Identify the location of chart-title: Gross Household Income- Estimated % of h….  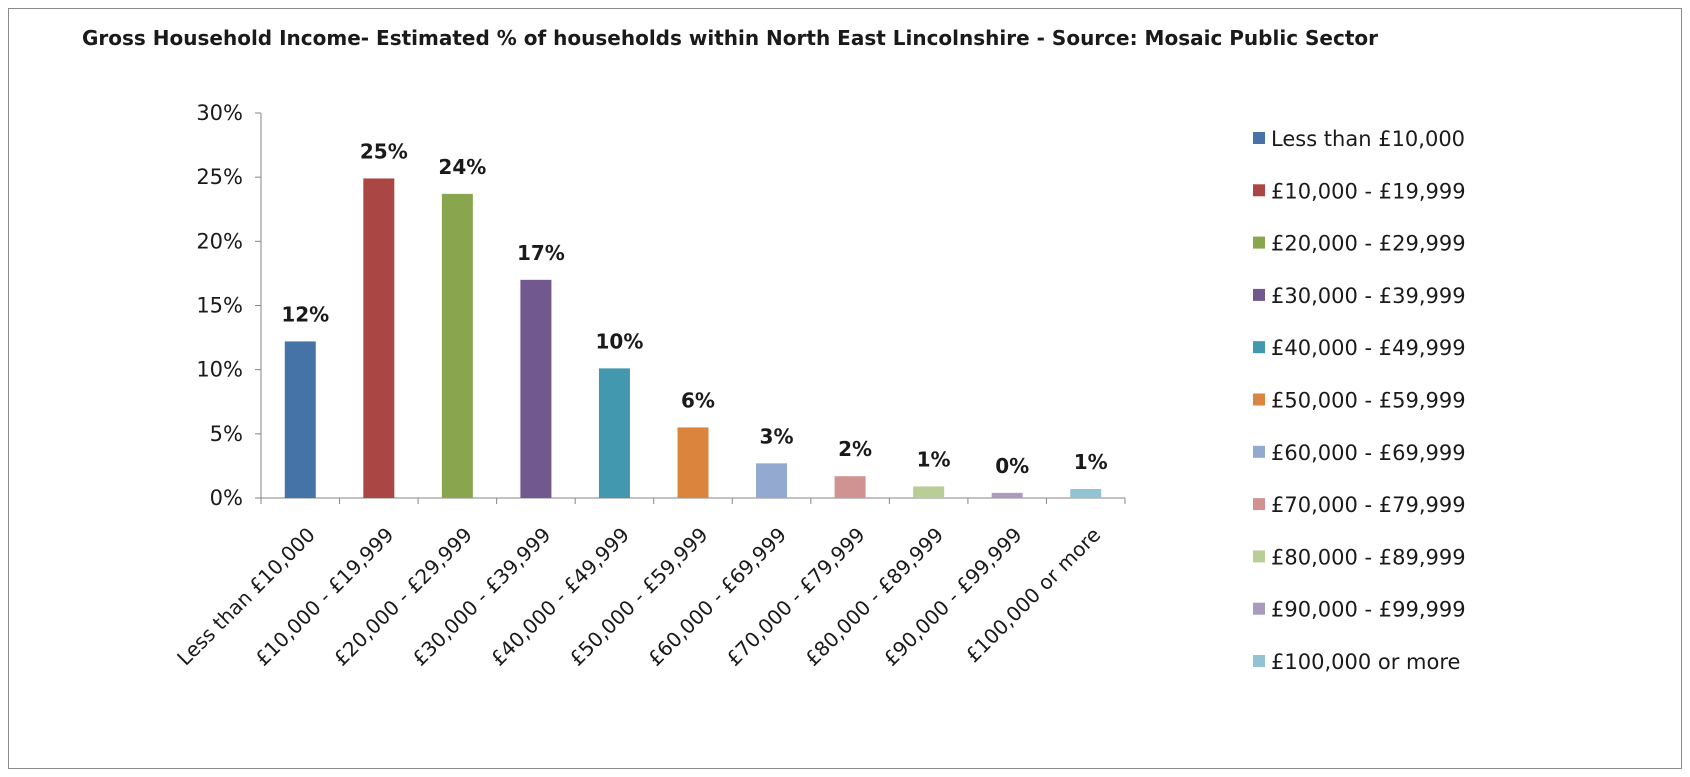
(730, 38).